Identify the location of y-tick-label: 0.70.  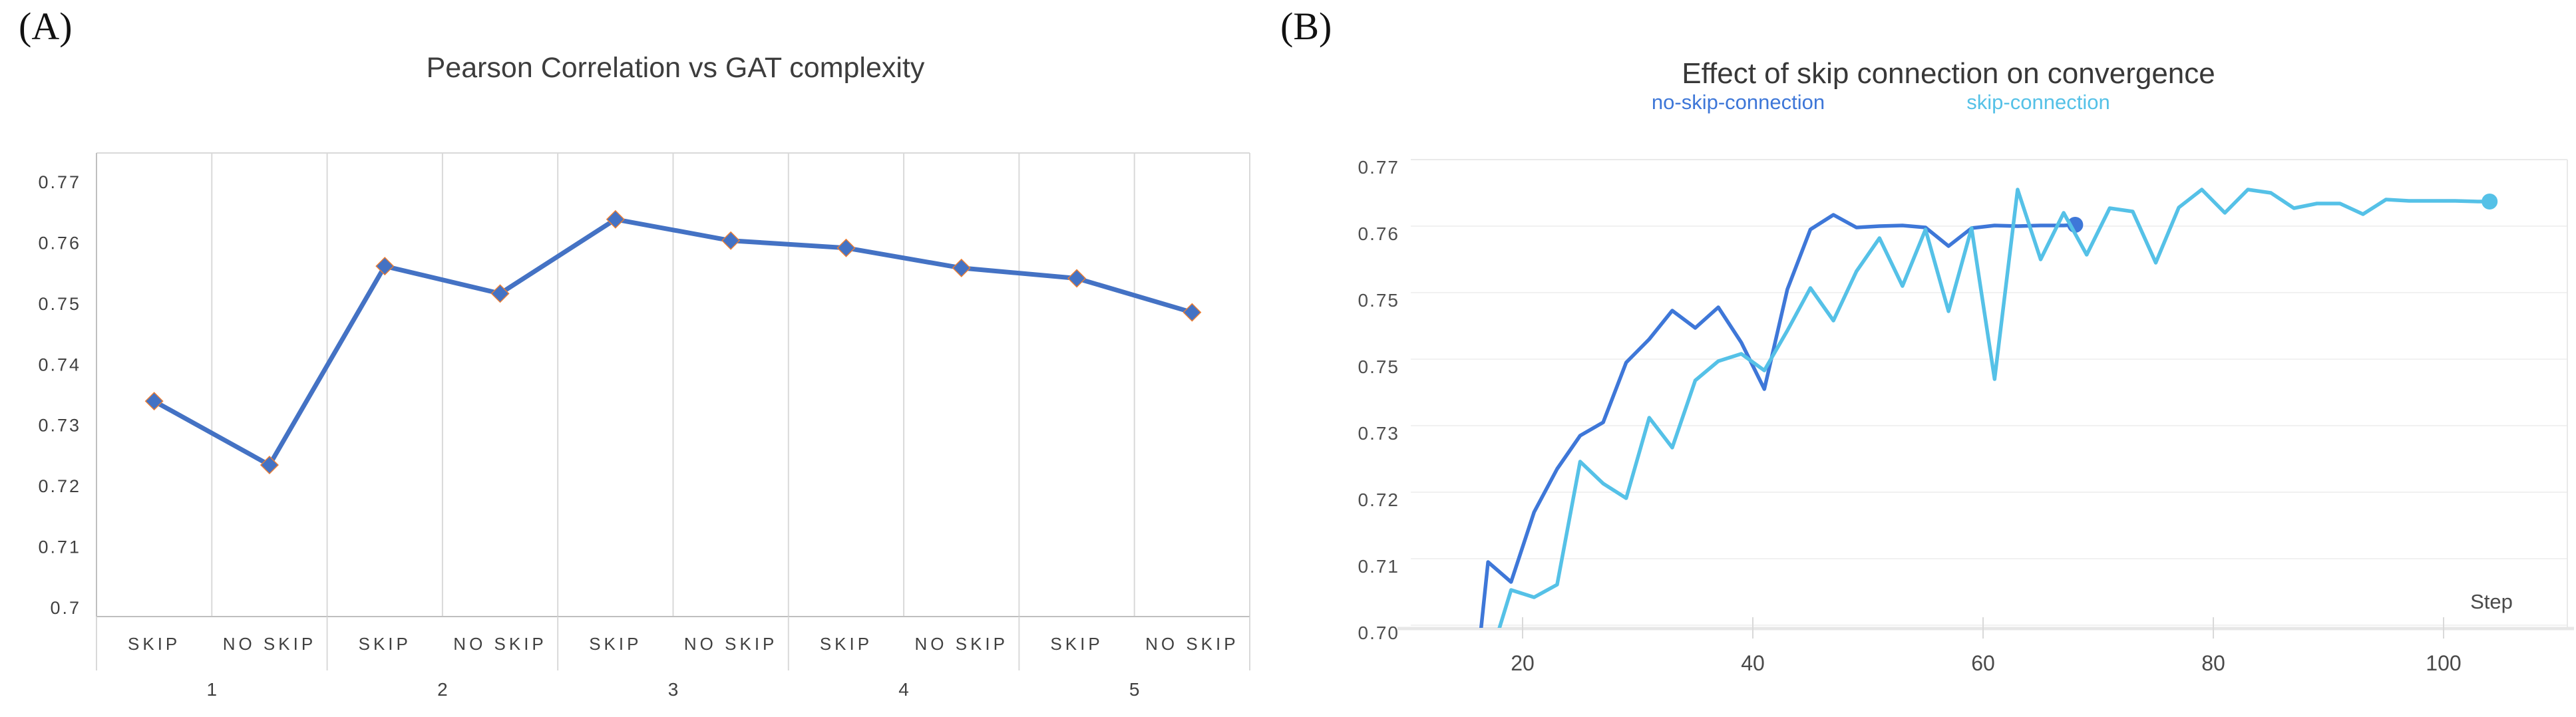
(1379, 633).